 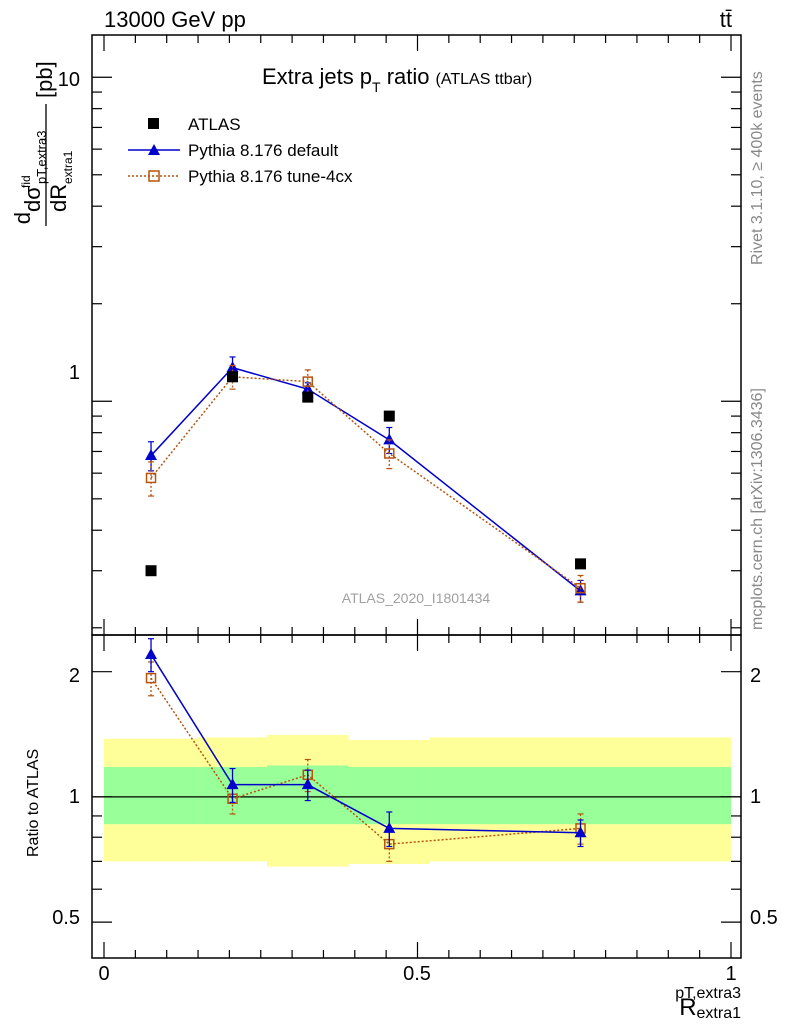 I want to click on ratio-data-marks, so click(x=366, y=750).